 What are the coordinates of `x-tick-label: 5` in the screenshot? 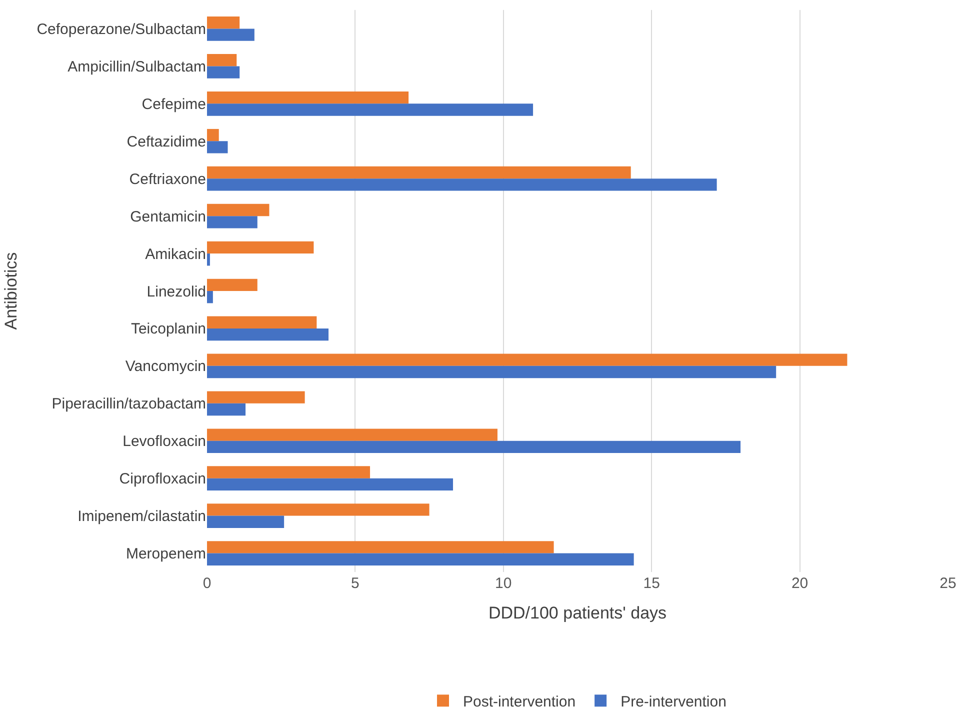 It's located at (355, 583).